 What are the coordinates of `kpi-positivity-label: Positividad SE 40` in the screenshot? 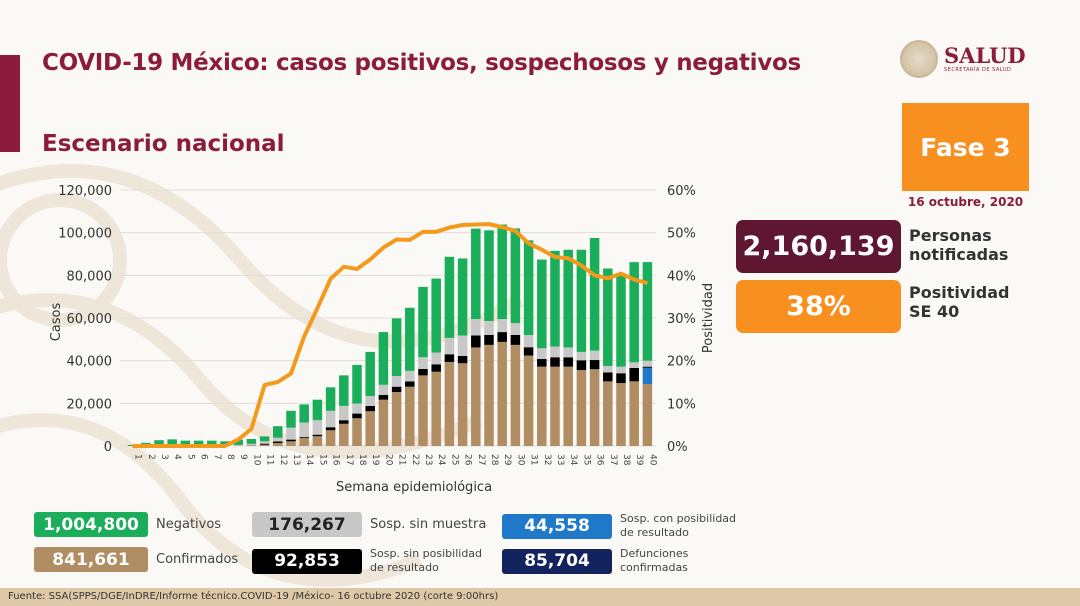 It's located at (959, 302).